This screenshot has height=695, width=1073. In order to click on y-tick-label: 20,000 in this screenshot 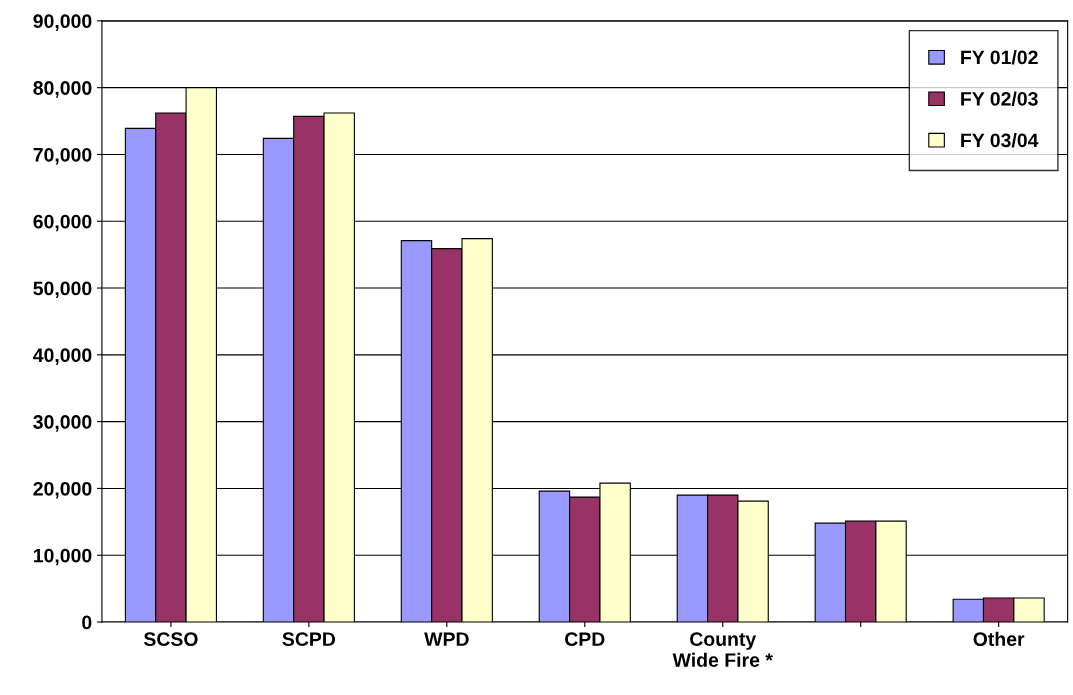, I will do `click(62, 490)`.